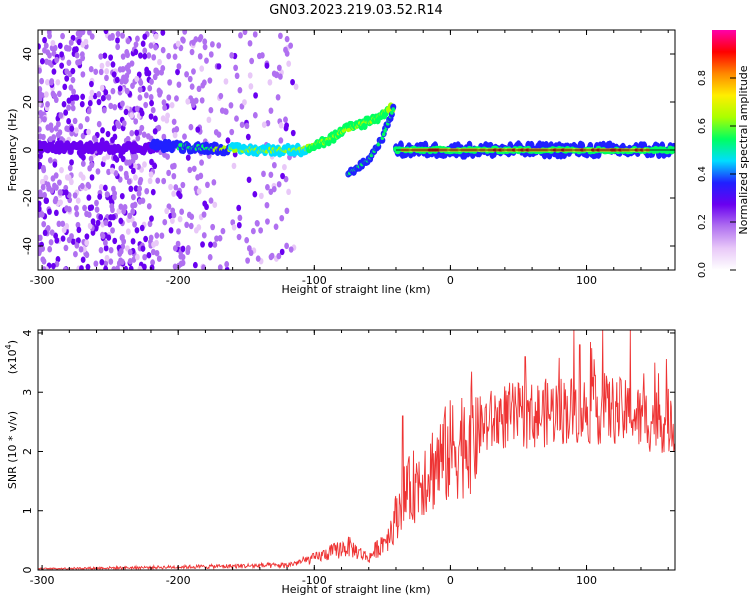 This screenshot has width=750, height=600. I want to click on spectrogram-y-axis-label: Frequency (Hz), so click(12, 150).